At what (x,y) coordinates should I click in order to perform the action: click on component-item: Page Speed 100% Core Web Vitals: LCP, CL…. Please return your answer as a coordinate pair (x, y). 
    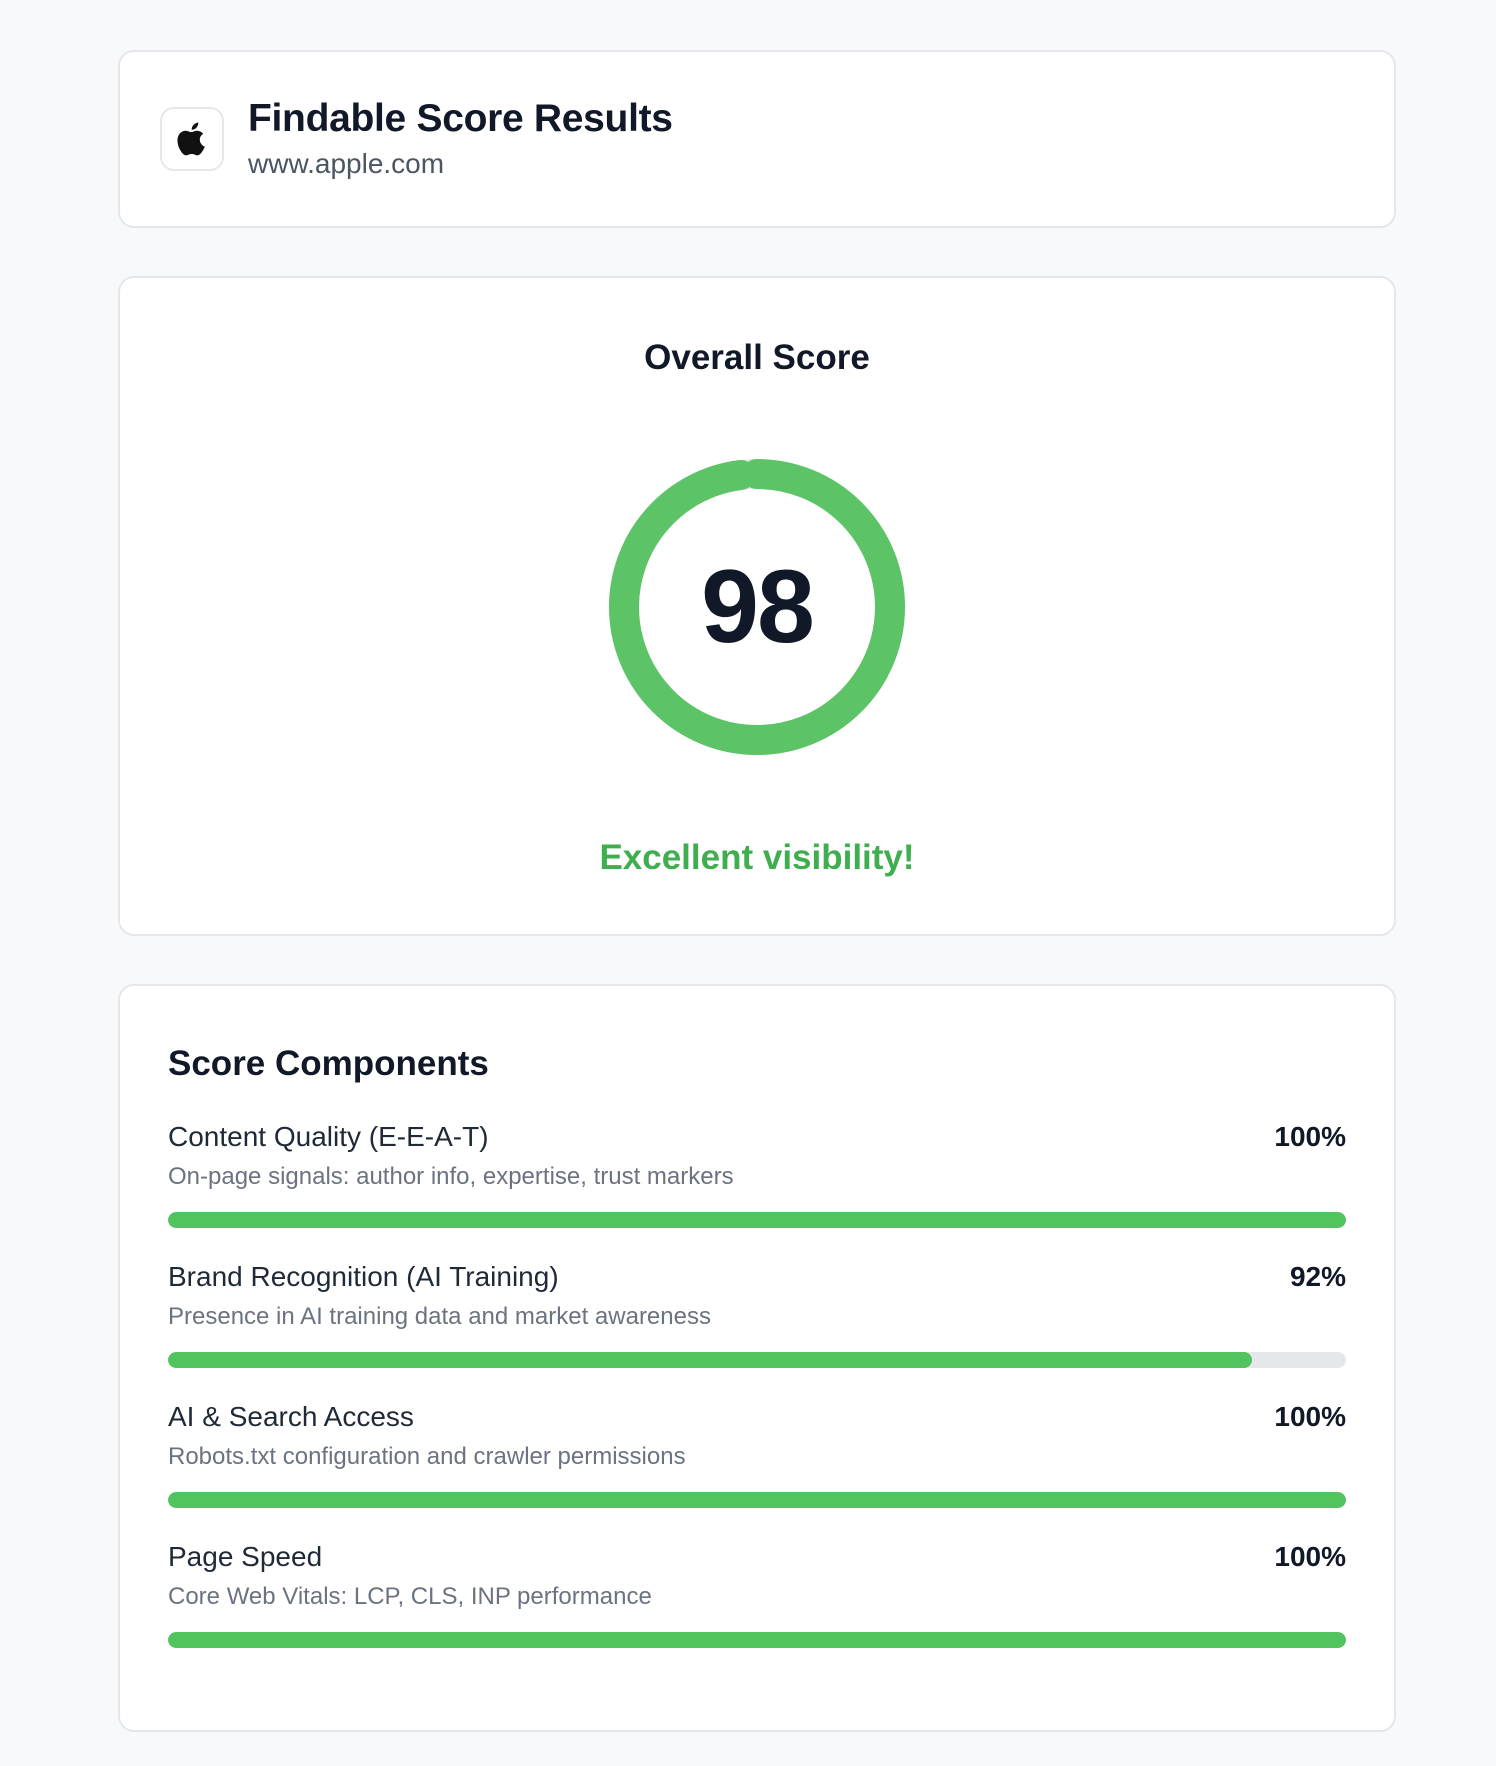
    Looking at the image, I should click on (757, 1610).